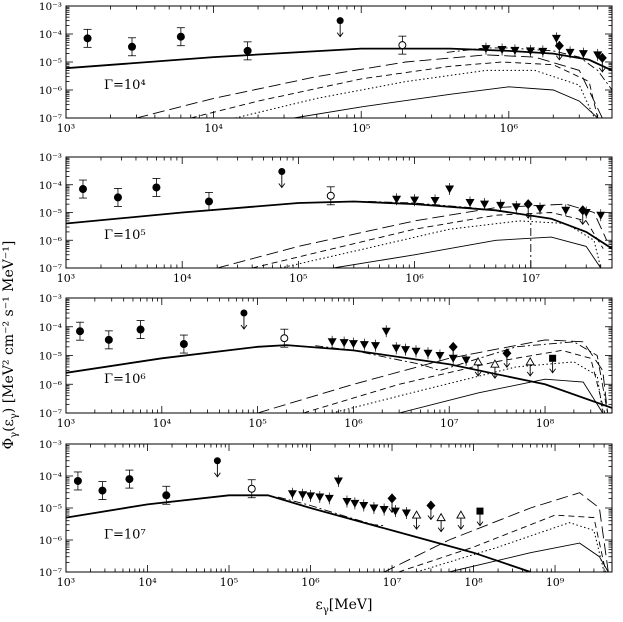 The height and width of the screenshot is (622, 623). I want to click on x-axis-label: εγ[MeV], so click(344, 606).